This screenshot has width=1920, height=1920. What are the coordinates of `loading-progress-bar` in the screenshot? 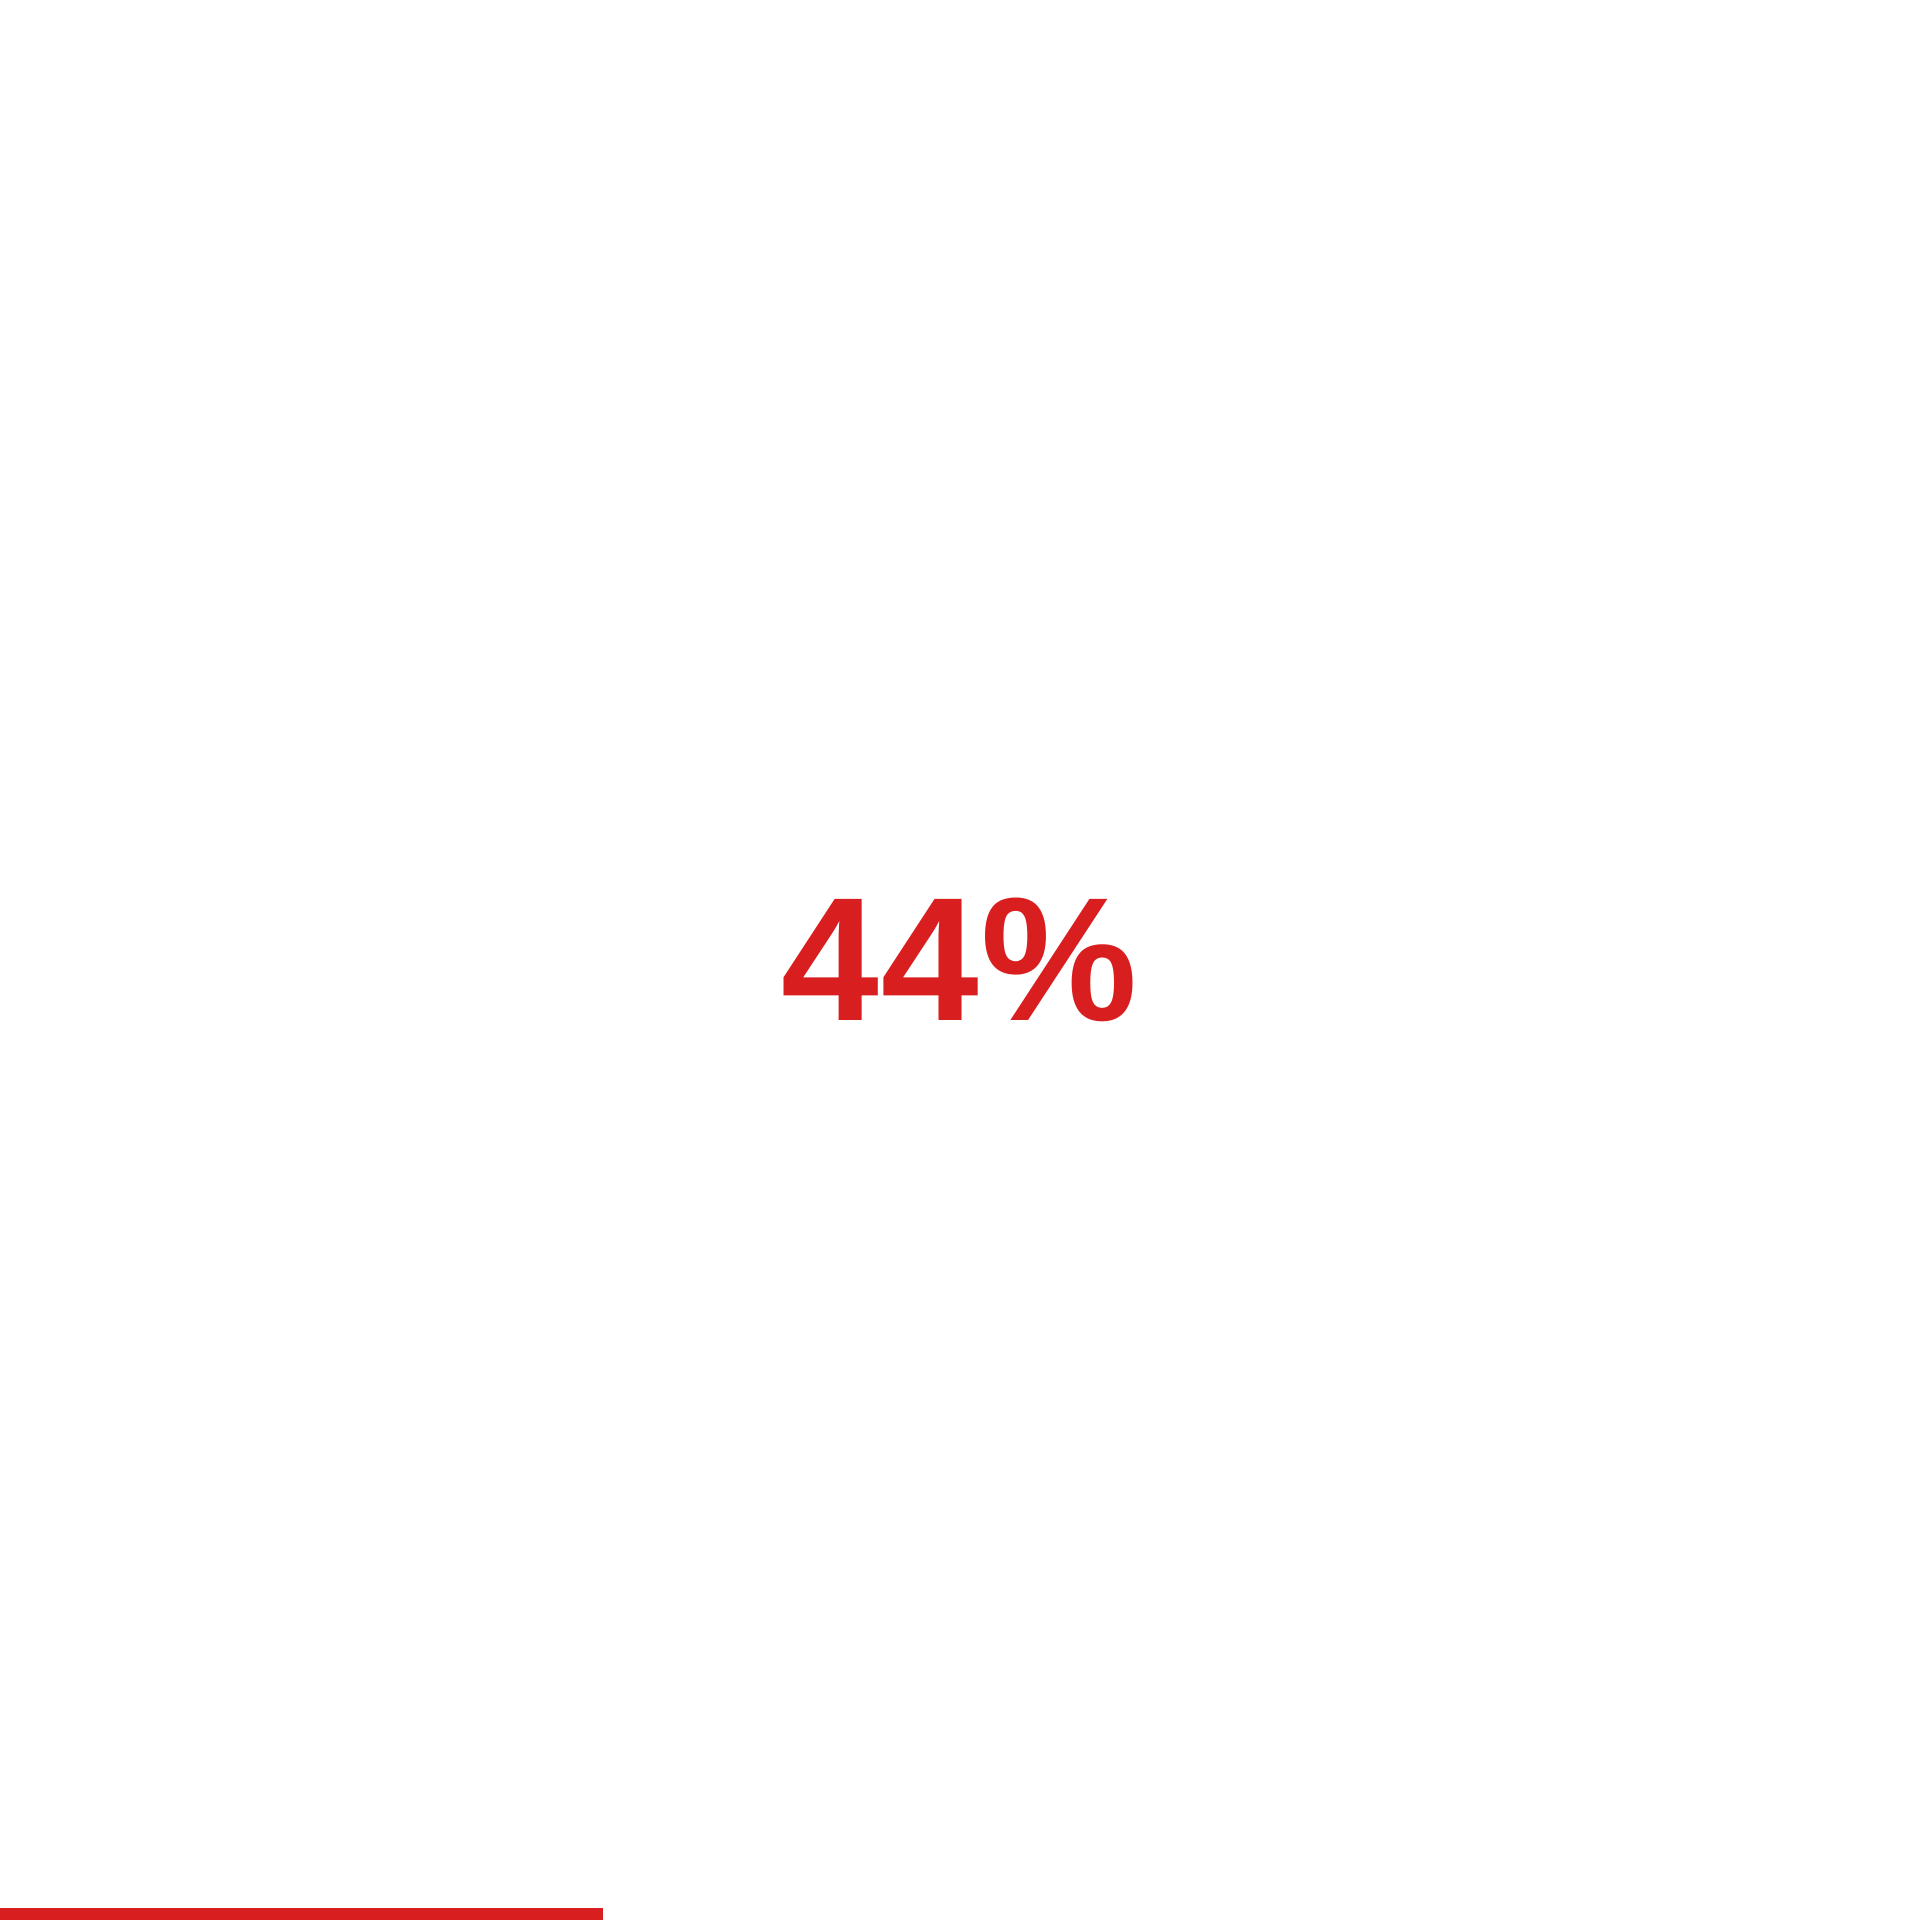 It's located at (960, 1914).